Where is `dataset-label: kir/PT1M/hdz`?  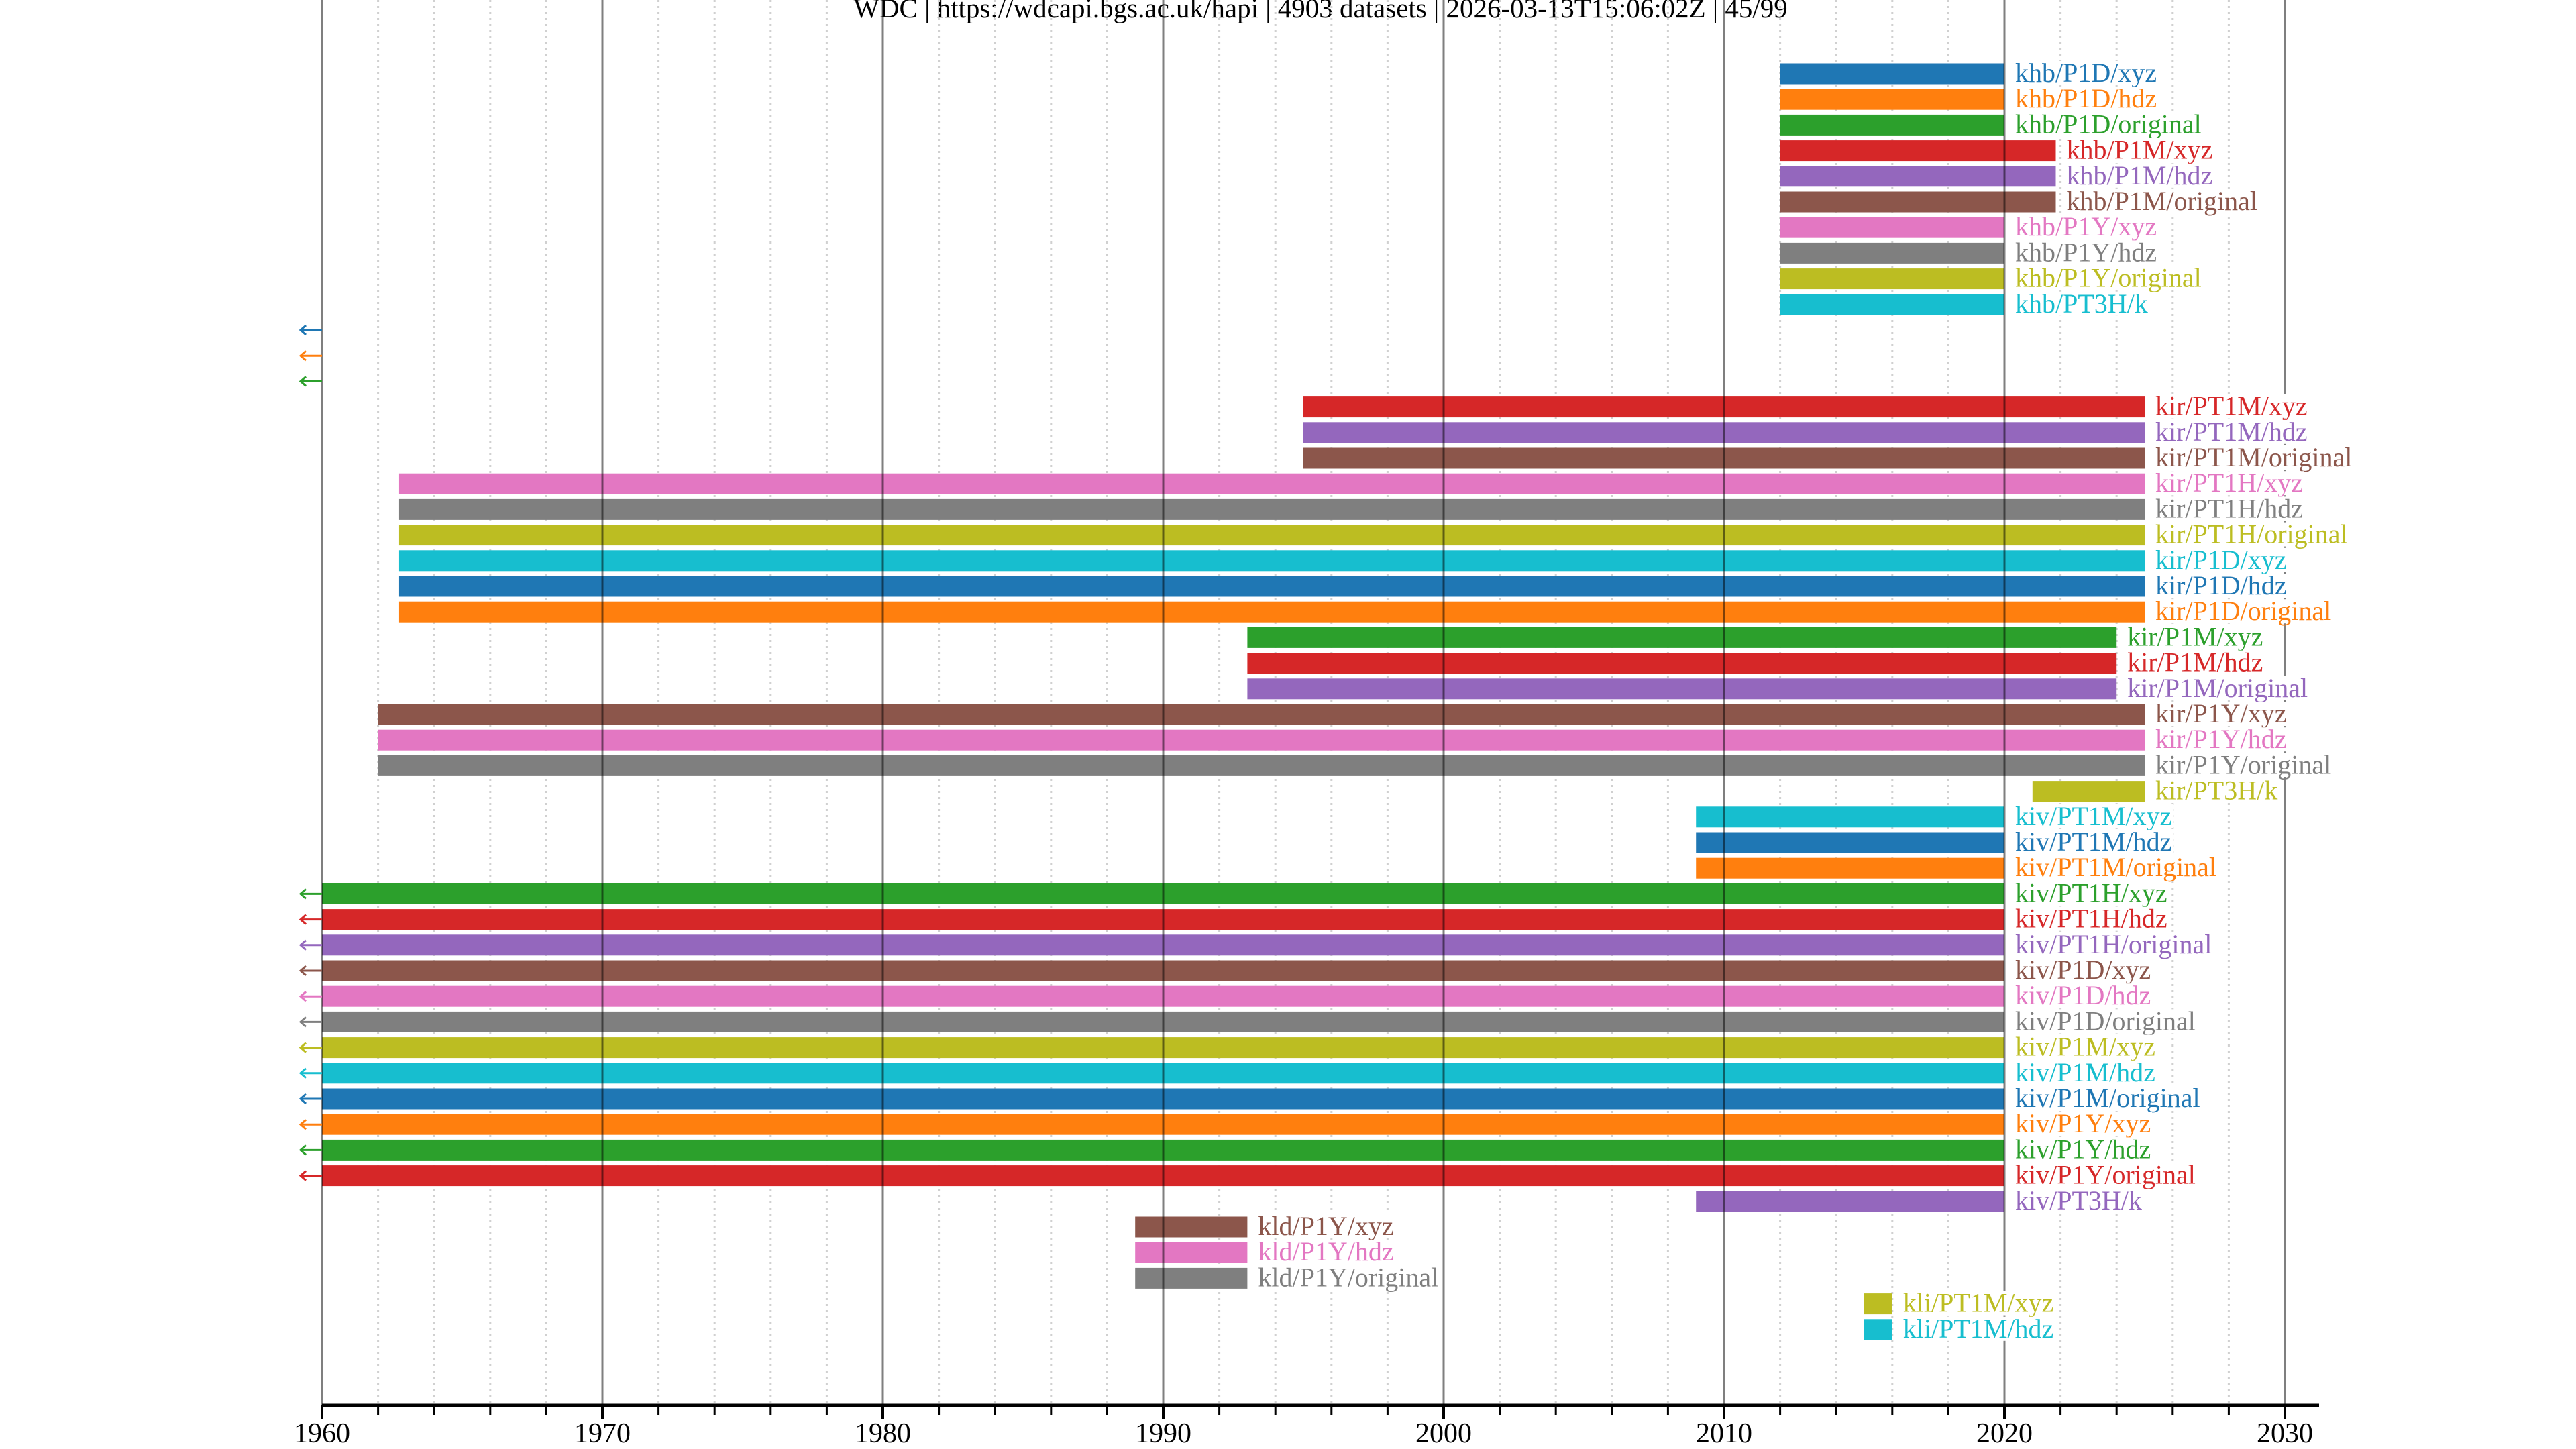
dataset-label: kir/PT1M/hdz is located at coordinates (2231, 432).